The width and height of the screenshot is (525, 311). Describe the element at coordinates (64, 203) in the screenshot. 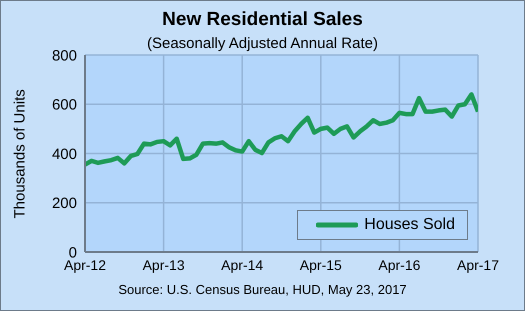

I see `y-tick-label: 200` at that location.